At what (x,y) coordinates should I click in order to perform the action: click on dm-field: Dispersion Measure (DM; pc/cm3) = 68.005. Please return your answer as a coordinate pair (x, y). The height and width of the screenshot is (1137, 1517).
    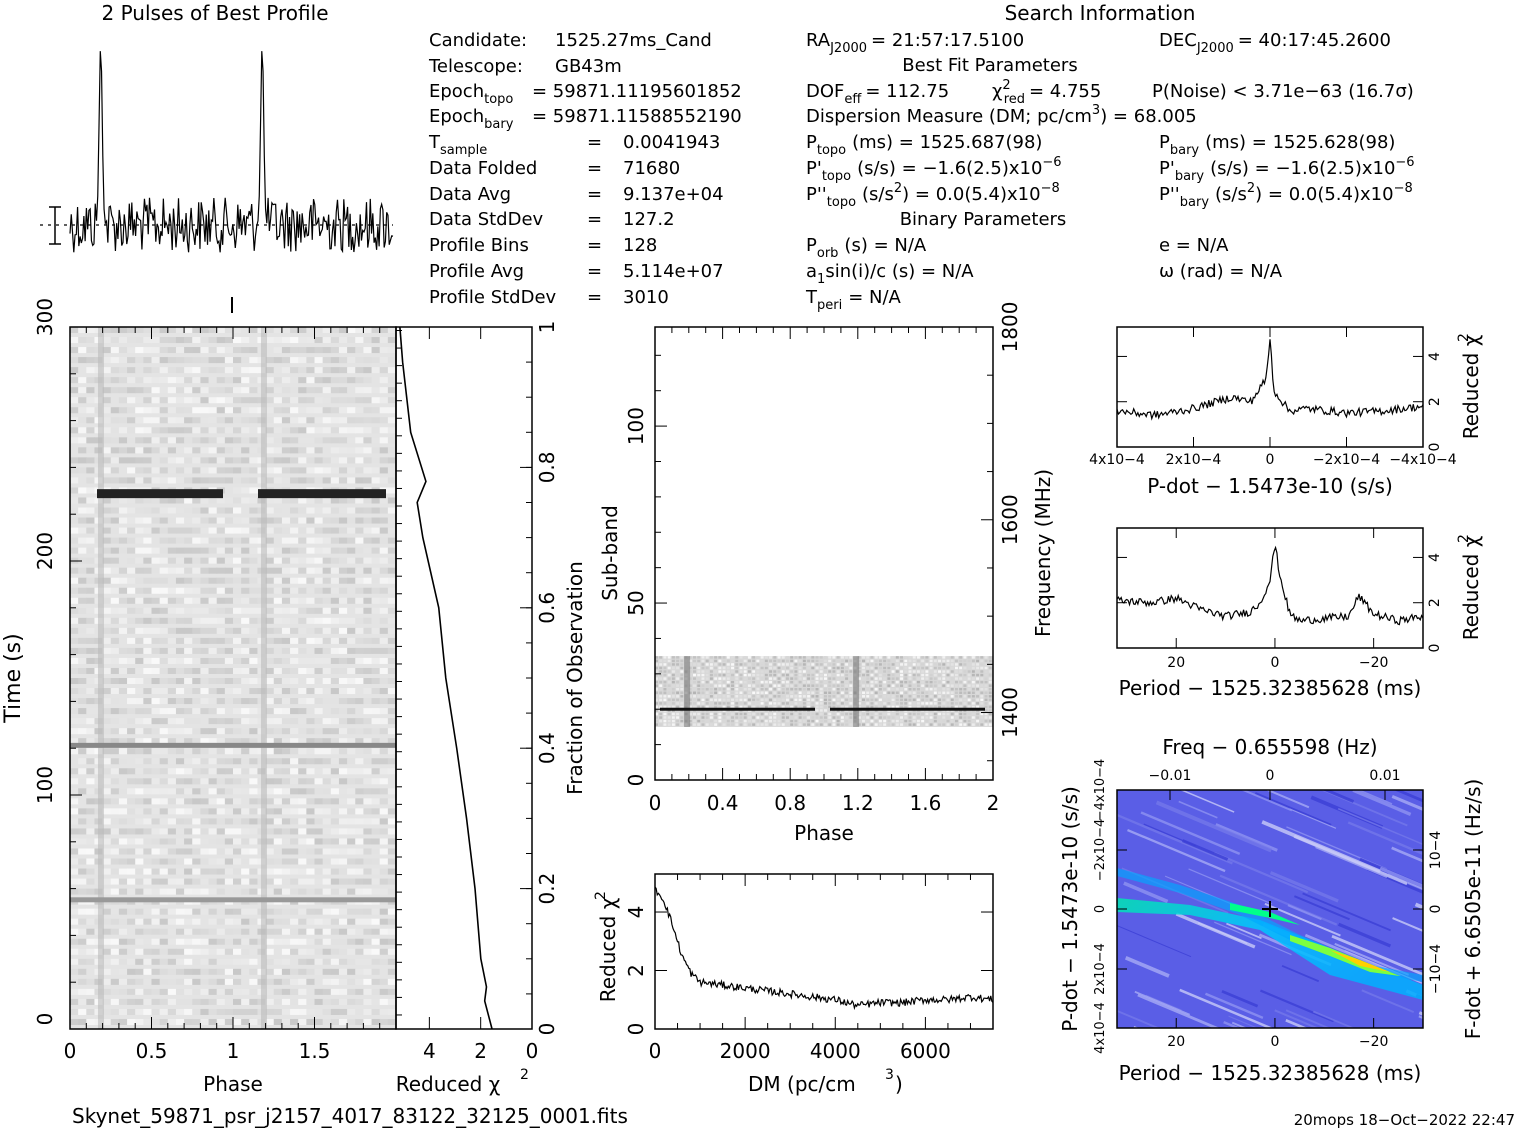
    Looking at the image, I should click on (1001, 115).